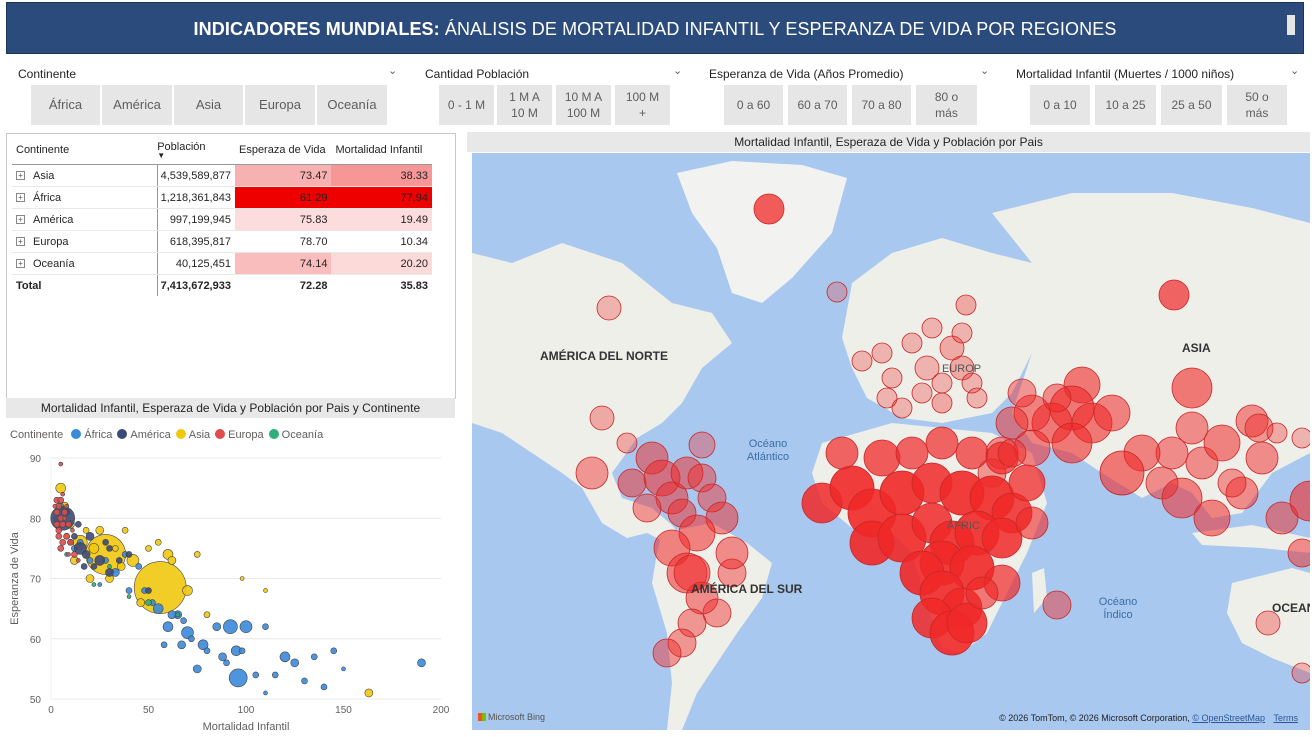 This screenshot has width=1312, height=737. I want to click on row-label: + América, so click(85, 219).